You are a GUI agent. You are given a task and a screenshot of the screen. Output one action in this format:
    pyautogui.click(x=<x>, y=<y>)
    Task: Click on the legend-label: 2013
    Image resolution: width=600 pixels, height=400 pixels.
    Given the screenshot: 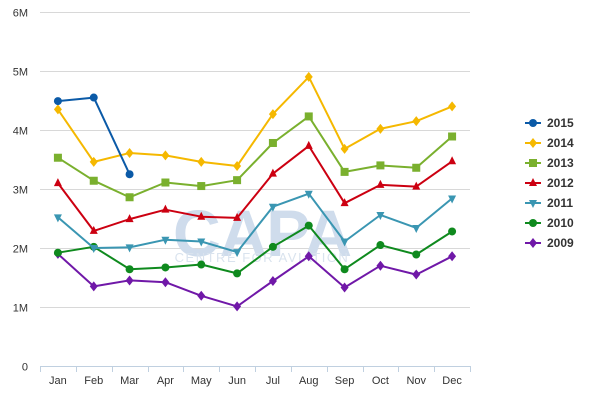 What is the action you would take?
    pyautogui.click(x=560, y=163)
    